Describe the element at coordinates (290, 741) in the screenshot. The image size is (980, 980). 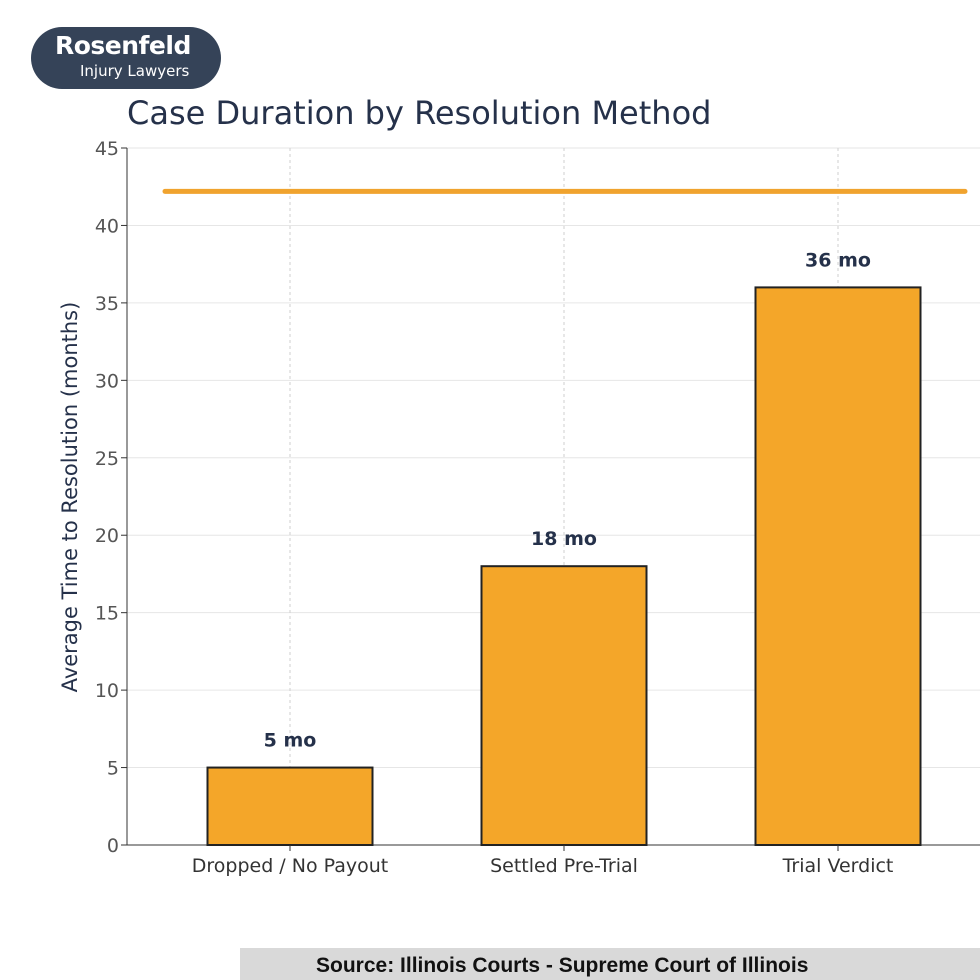
I see `data-label: 5 mo` at that location.